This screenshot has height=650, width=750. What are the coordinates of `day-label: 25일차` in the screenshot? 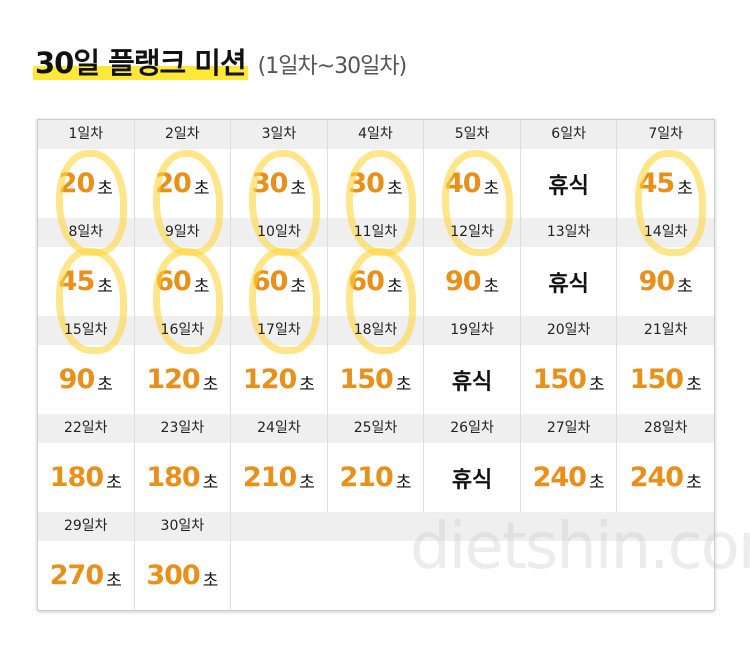 It's located at (375, 428).